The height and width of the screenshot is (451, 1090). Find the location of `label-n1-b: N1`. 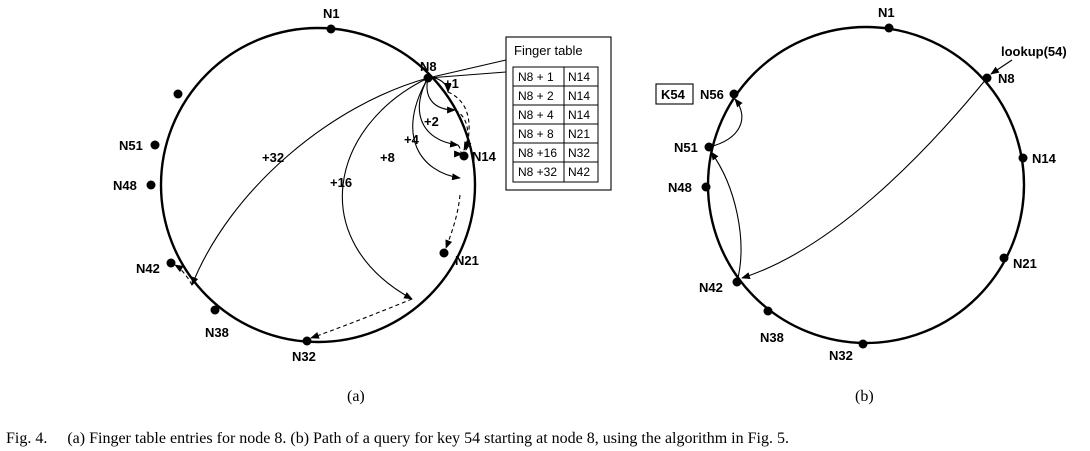

label-n1-b: N1 is located at coordinates (886, 12).